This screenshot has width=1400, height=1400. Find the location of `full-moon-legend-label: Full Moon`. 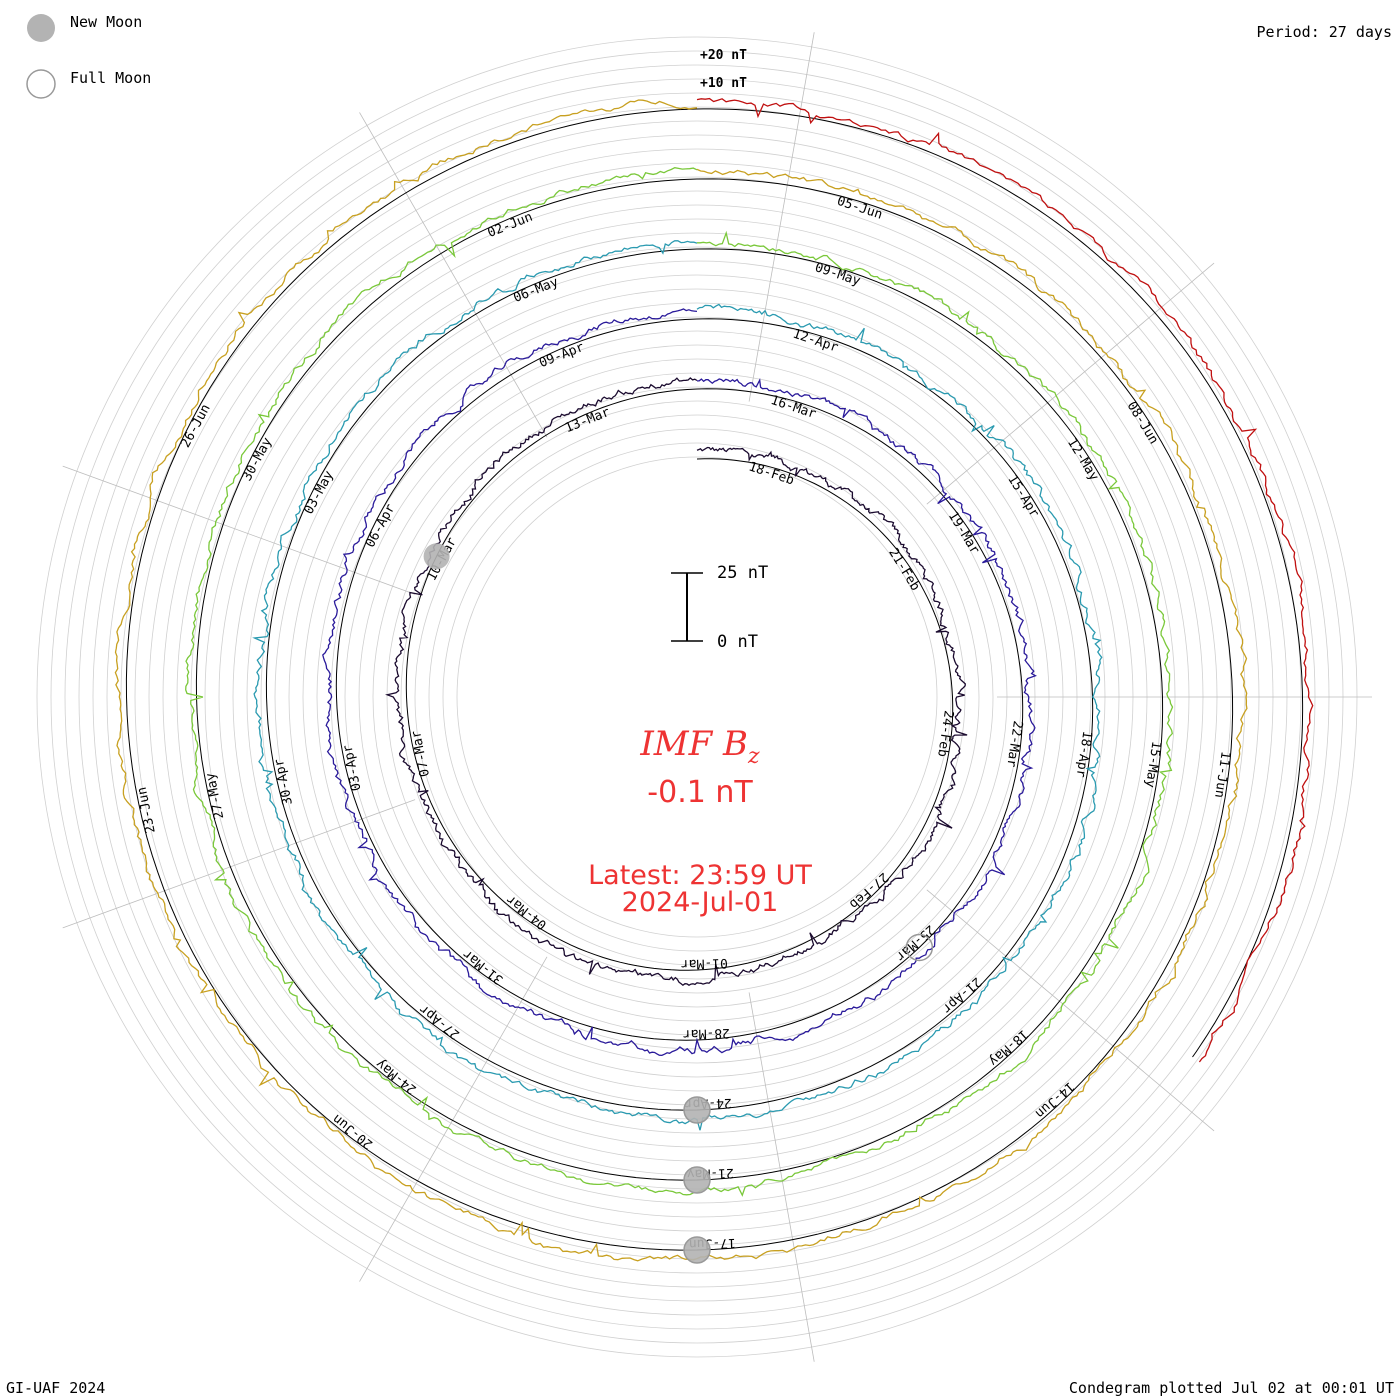

full-moon-legend-label: Full Moon is located at coordinates (111, 78).